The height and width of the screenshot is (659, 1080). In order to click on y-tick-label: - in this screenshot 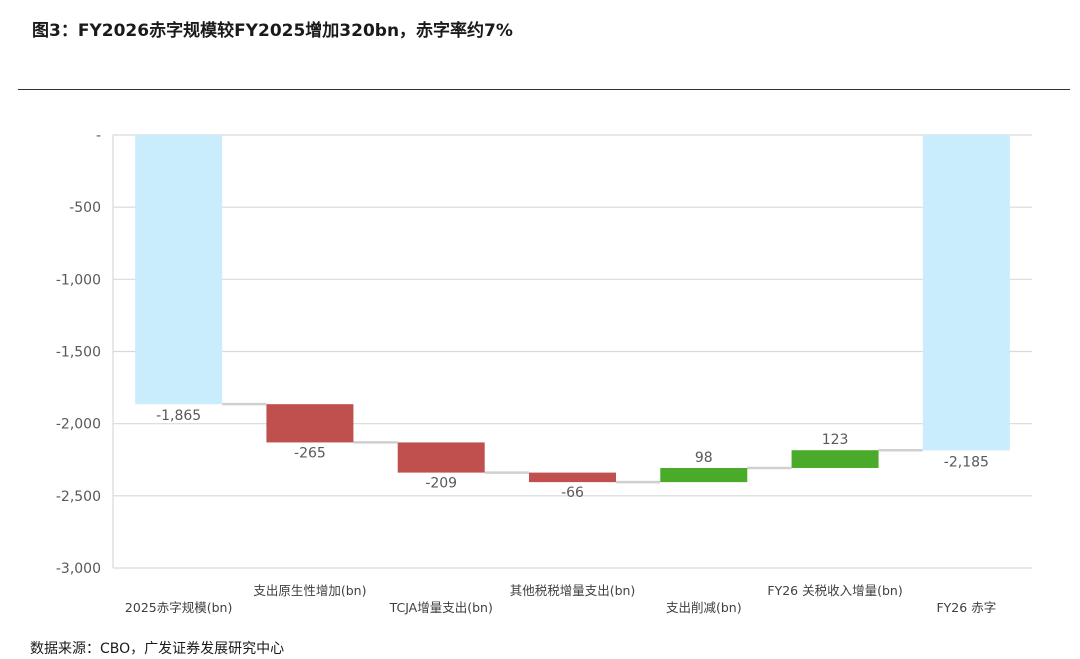, I will do `click(98, 136)`.